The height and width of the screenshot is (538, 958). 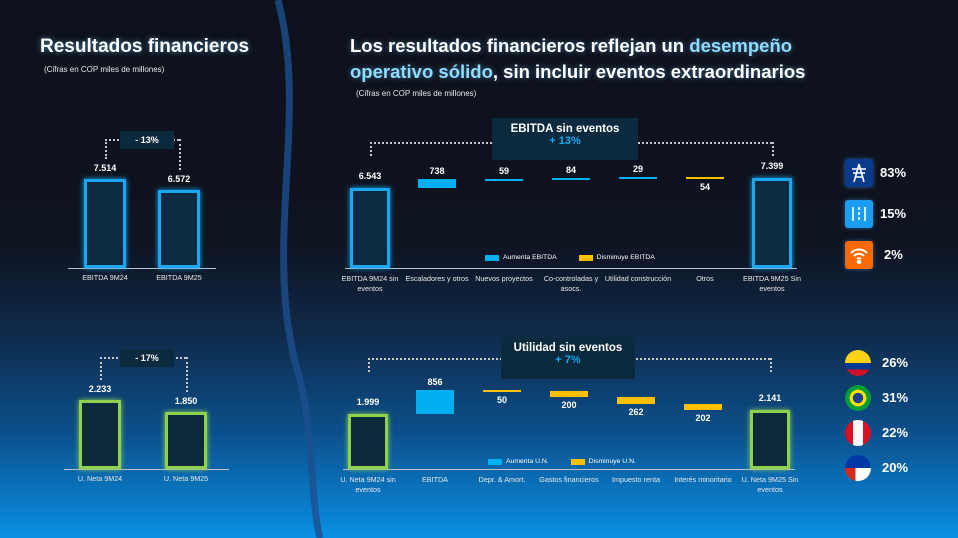 I want to click on legend: Aumenta U.N. Disminuye U.N., so click(x=562, y=461).